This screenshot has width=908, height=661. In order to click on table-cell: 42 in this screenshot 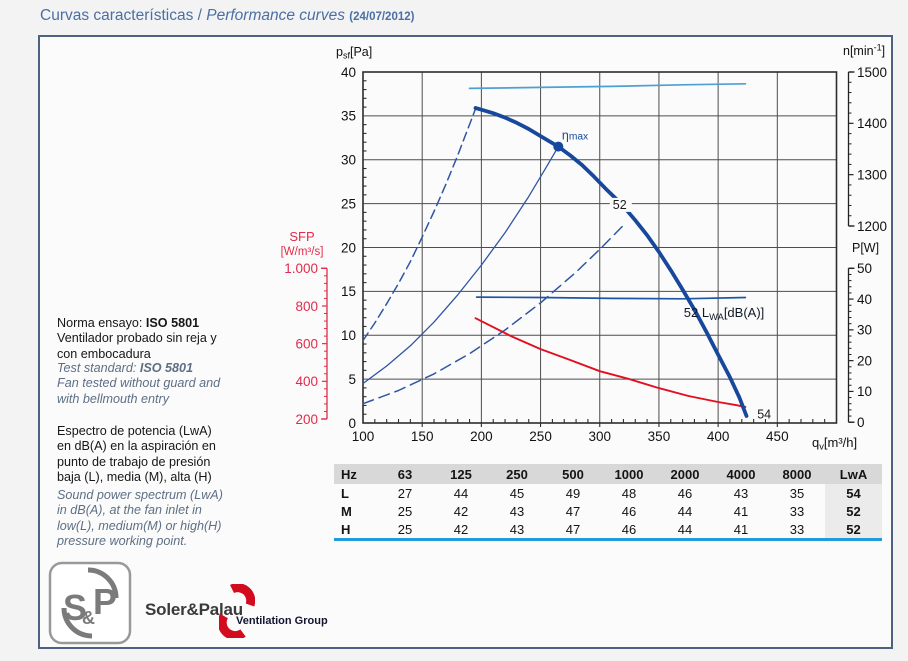, I will do `click(461, 511)`.